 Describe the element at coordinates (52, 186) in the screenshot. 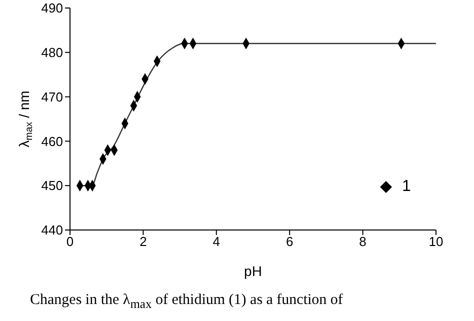

I see `y-tick-label: 450` at that location.